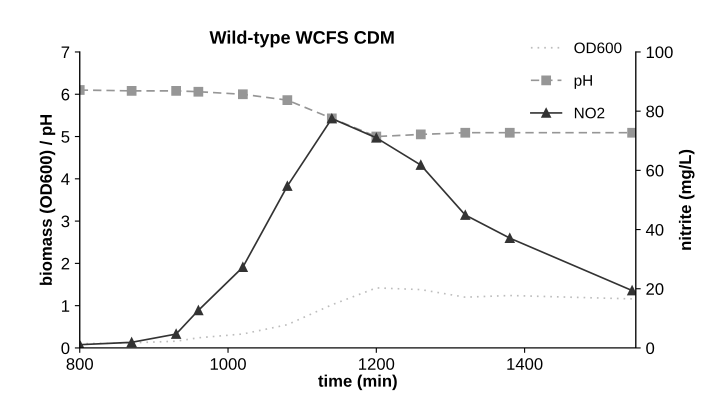 This screenshot has height=406, width=712. What do you see at coordinates (48, 199) in the screenshot?
I see `y-axis-title: biomass (OD600) / pH` at bounding box center [48, 199].